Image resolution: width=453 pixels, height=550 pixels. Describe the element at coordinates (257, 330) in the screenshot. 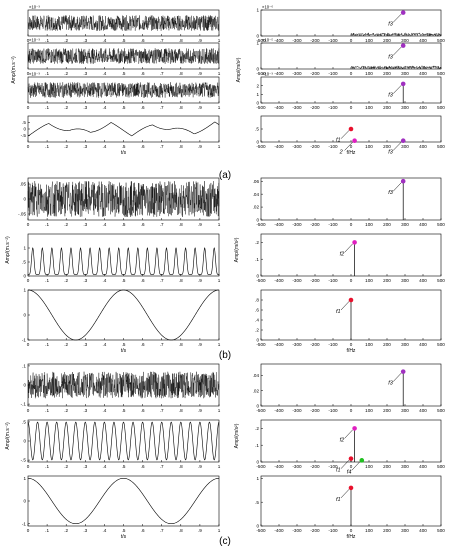

I see `y-tick-label: .2` at that location.